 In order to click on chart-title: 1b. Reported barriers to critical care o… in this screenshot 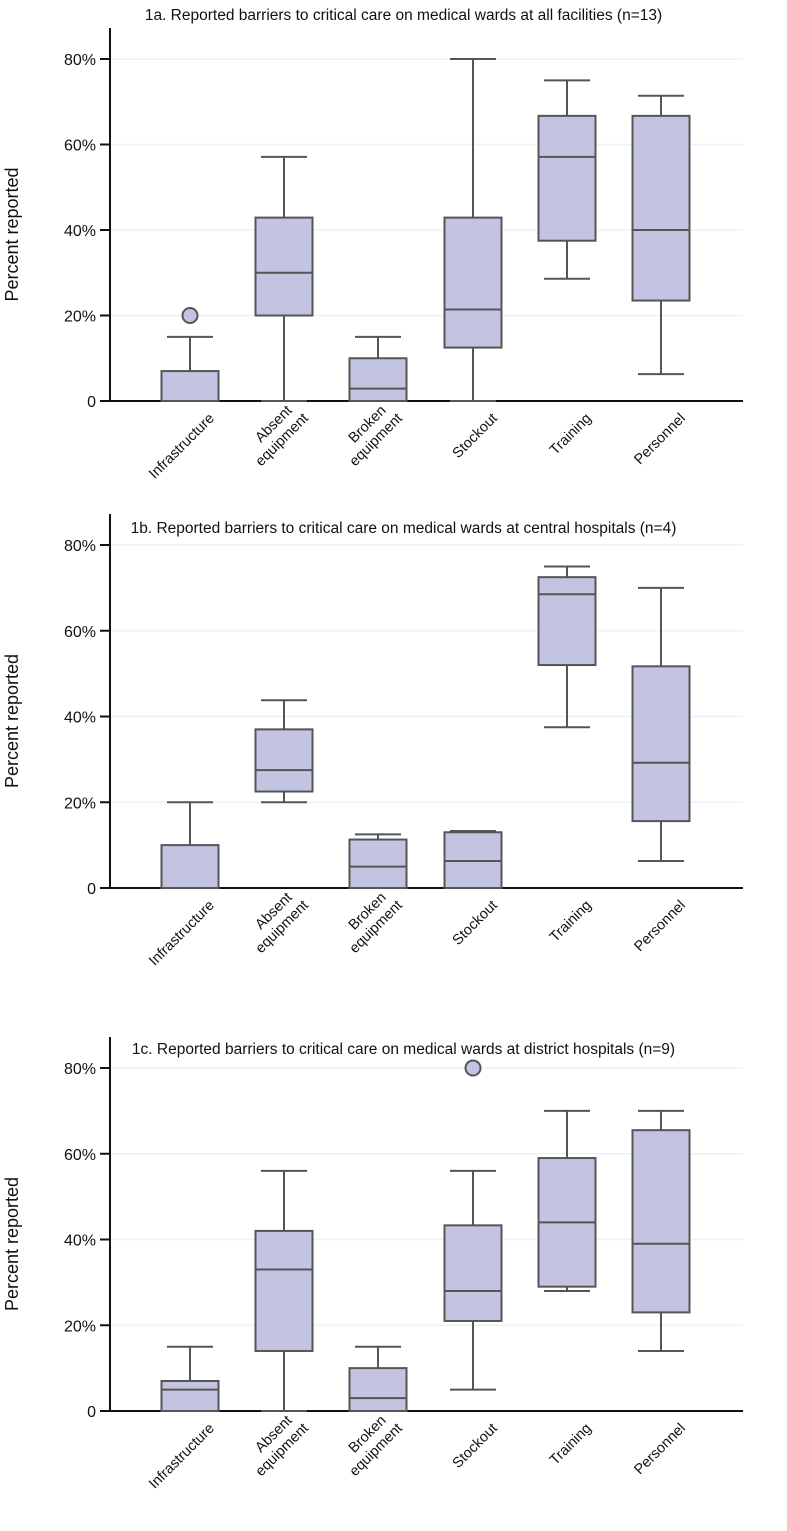, I will do `click(404, 528)`.